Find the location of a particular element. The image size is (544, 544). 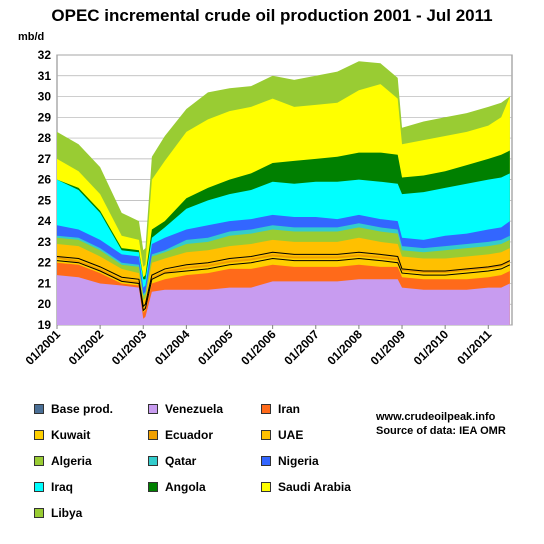

x-tick-label: 01/2007 is located at coordinates (301, 347).